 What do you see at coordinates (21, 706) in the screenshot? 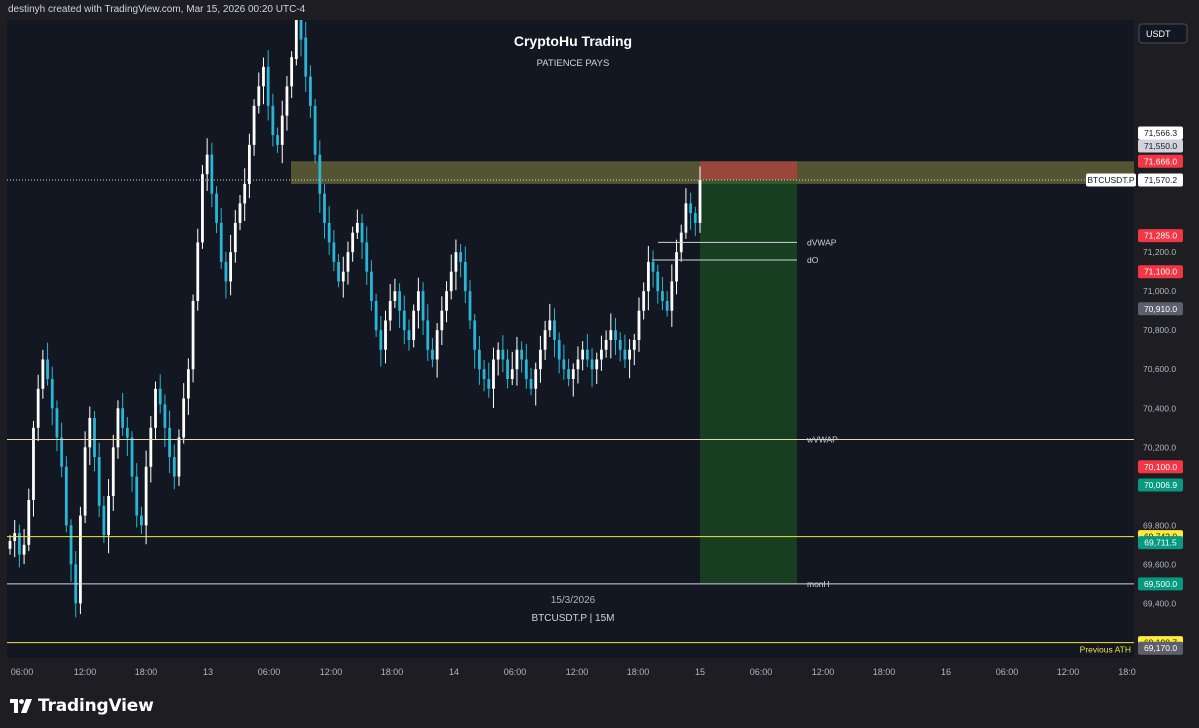
I see `tradingview-icon` at bounding box center [21, 706].